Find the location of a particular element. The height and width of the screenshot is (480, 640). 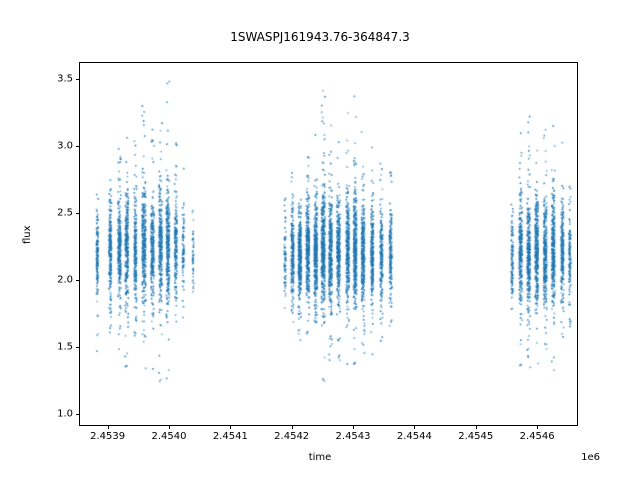

x-tick-label: 2.4542 is located at coordinates (292, 436).